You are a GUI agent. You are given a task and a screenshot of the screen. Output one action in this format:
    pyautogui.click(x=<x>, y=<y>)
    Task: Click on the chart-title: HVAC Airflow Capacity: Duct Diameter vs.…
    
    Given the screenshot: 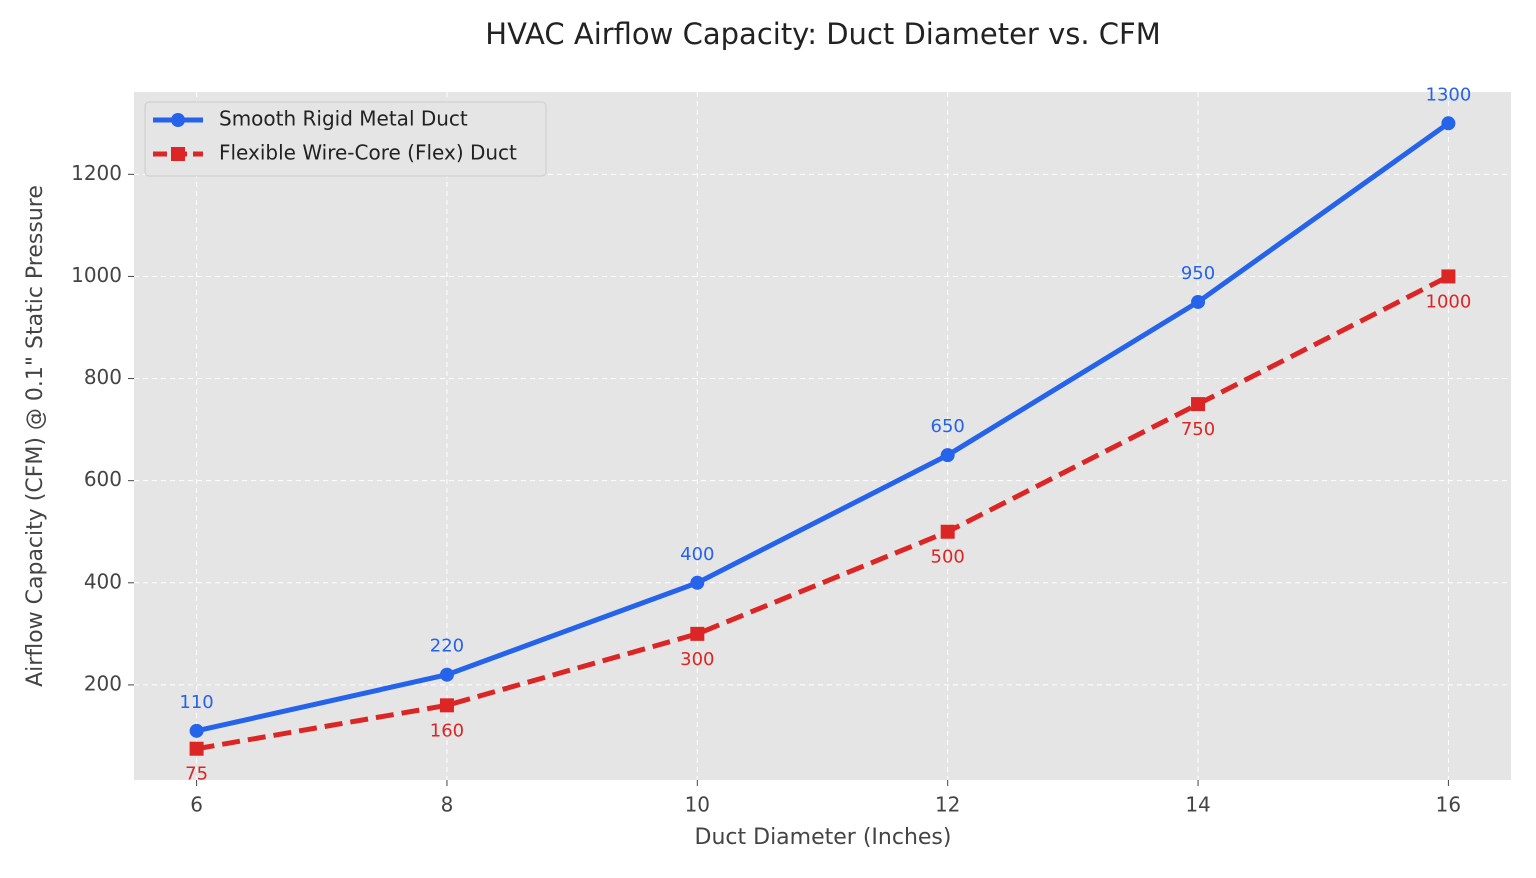 What is the action you would take?
    pyautogui.click(x=822, y=34)
    